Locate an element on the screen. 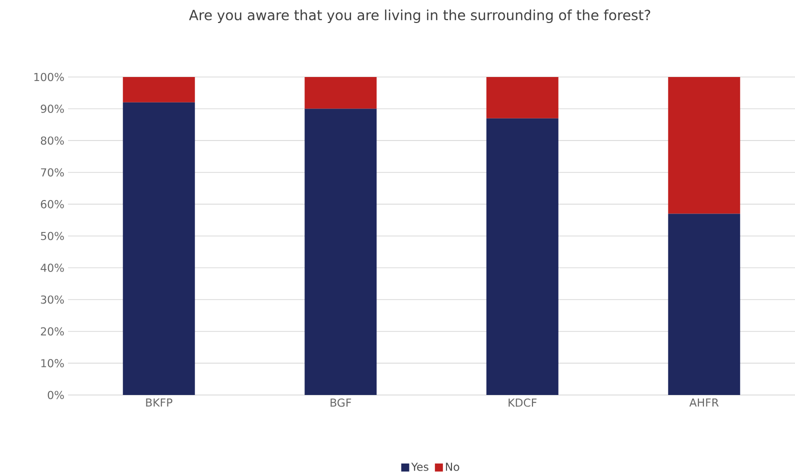  x-tick-label: BGF is located at coordinates (341, 402).